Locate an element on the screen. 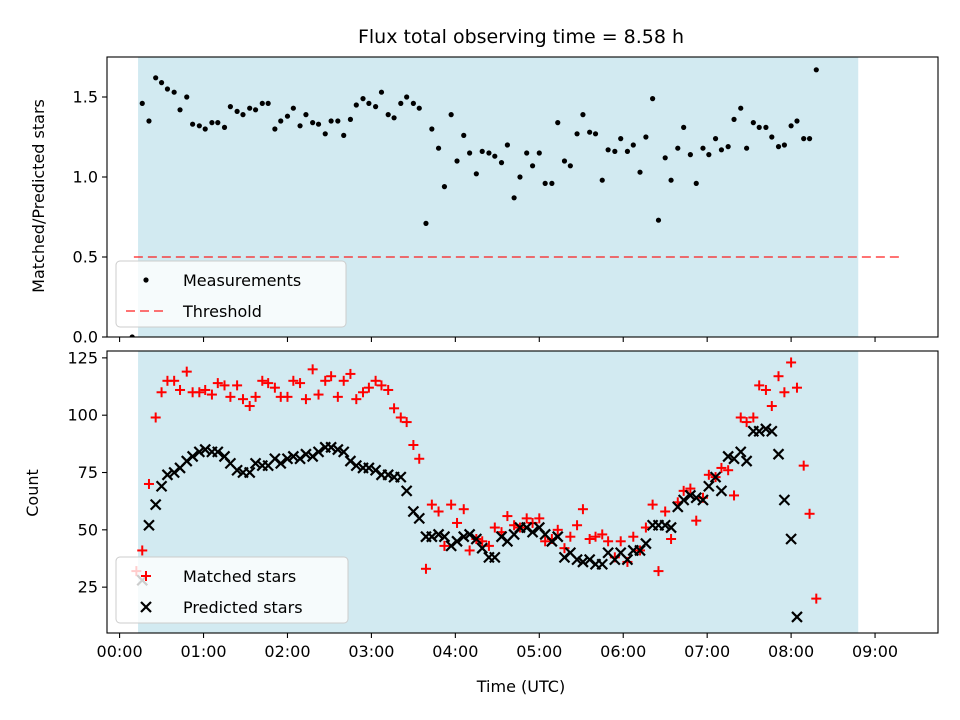  x-tick-label: 09:00 is located at coordinates (875, 651).